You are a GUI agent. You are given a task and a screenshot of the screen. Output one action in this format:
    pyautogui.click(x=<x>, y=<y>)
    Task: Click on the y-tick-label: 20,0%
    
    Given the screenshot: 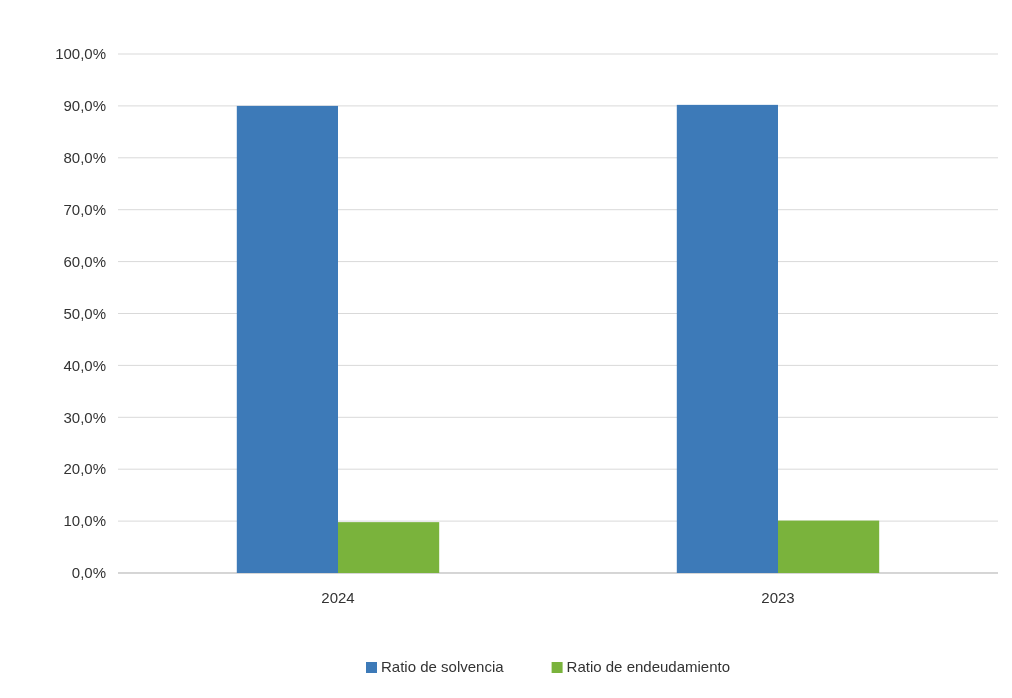 What is the action you would take?
    pyautogui.click(x=84, y=469)
    